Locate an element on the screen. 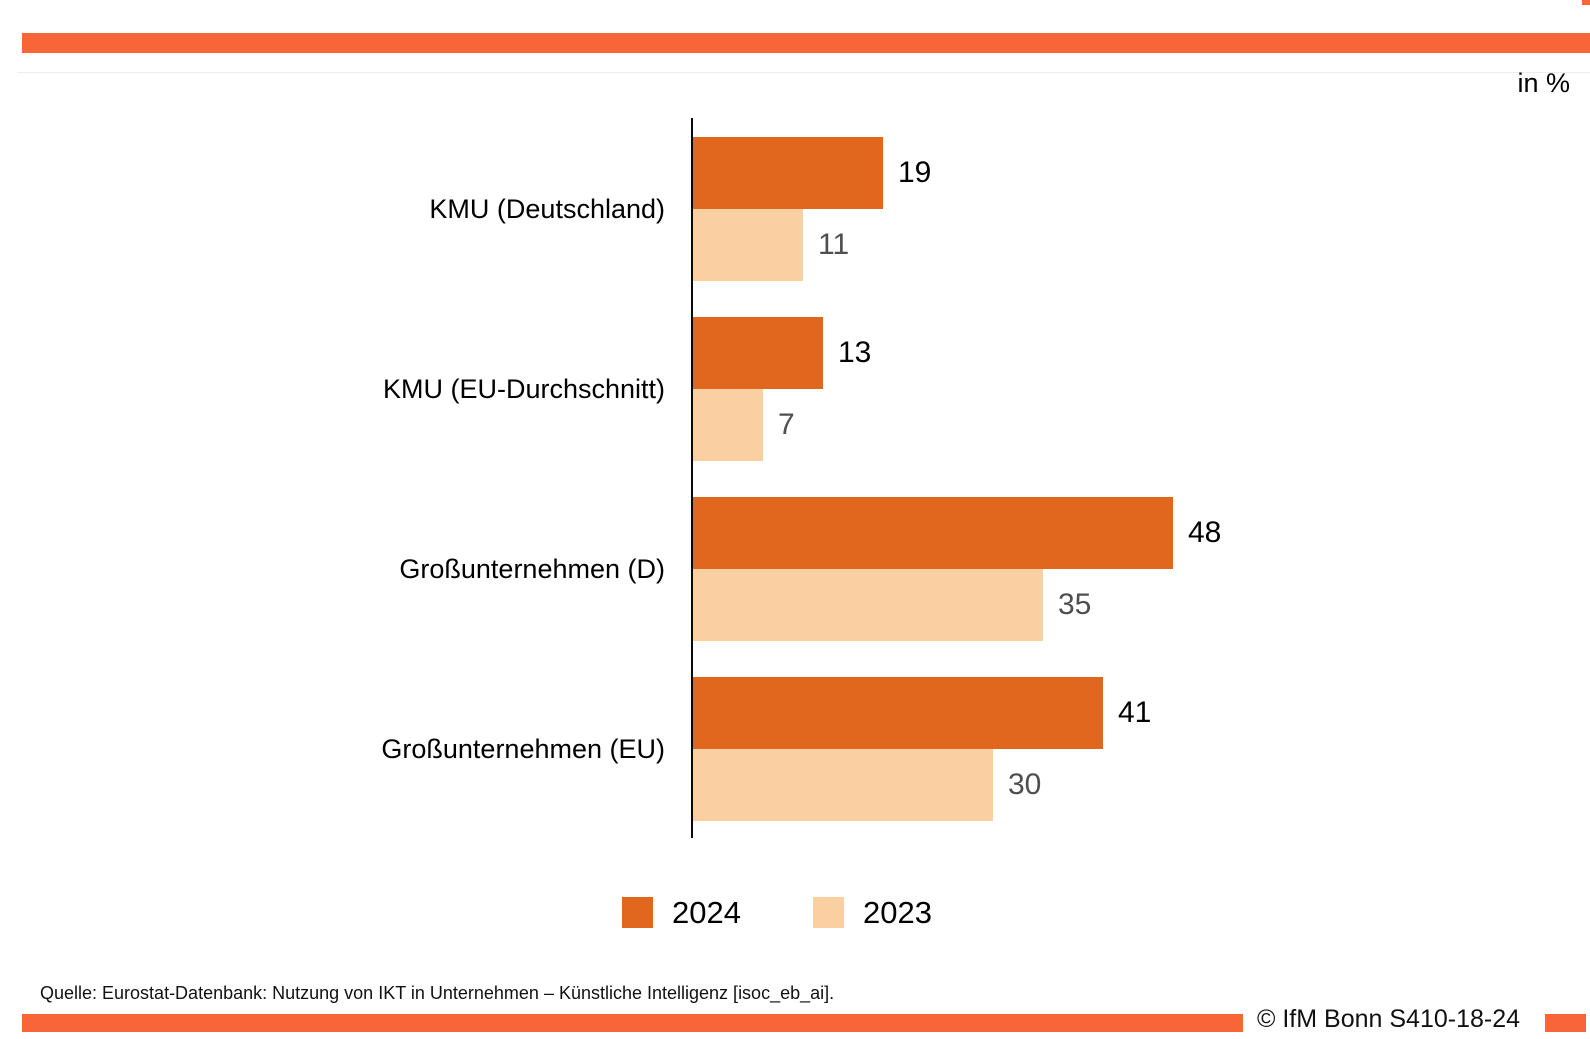 This screenshot has width=1590, height=1039. value-label-2024: 48 is located at coordinates (1205, 532).